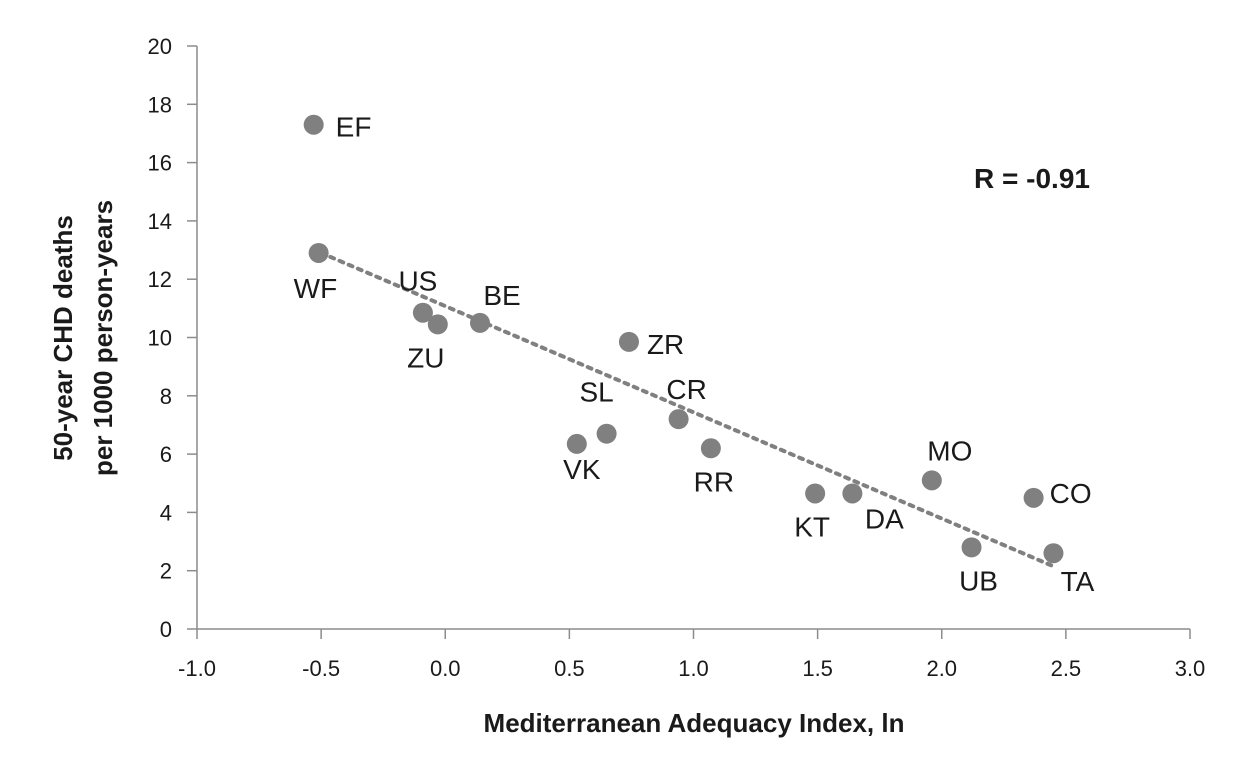  What do you see at coordinates (949, 450) in the screenshot?
I see `point-label-mo: MO` at bounding box center [949, 450].